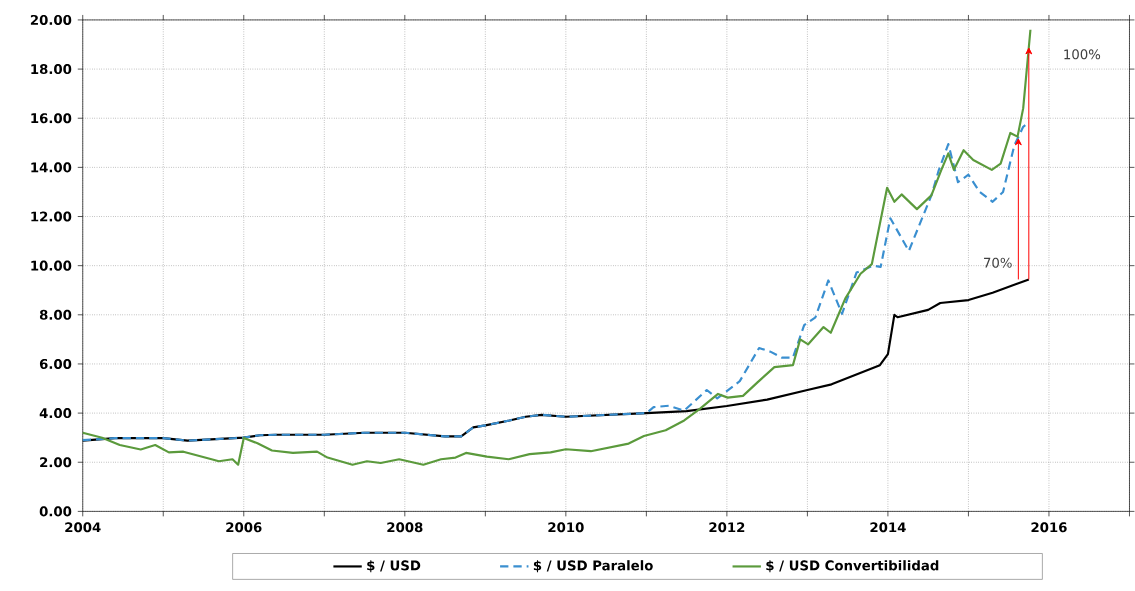 The width and height of the screenshot is (1135, 591). Describe the element at coordinates (51, 167) in the screenshot. I see `y-tick-label: 14.00` at that location.